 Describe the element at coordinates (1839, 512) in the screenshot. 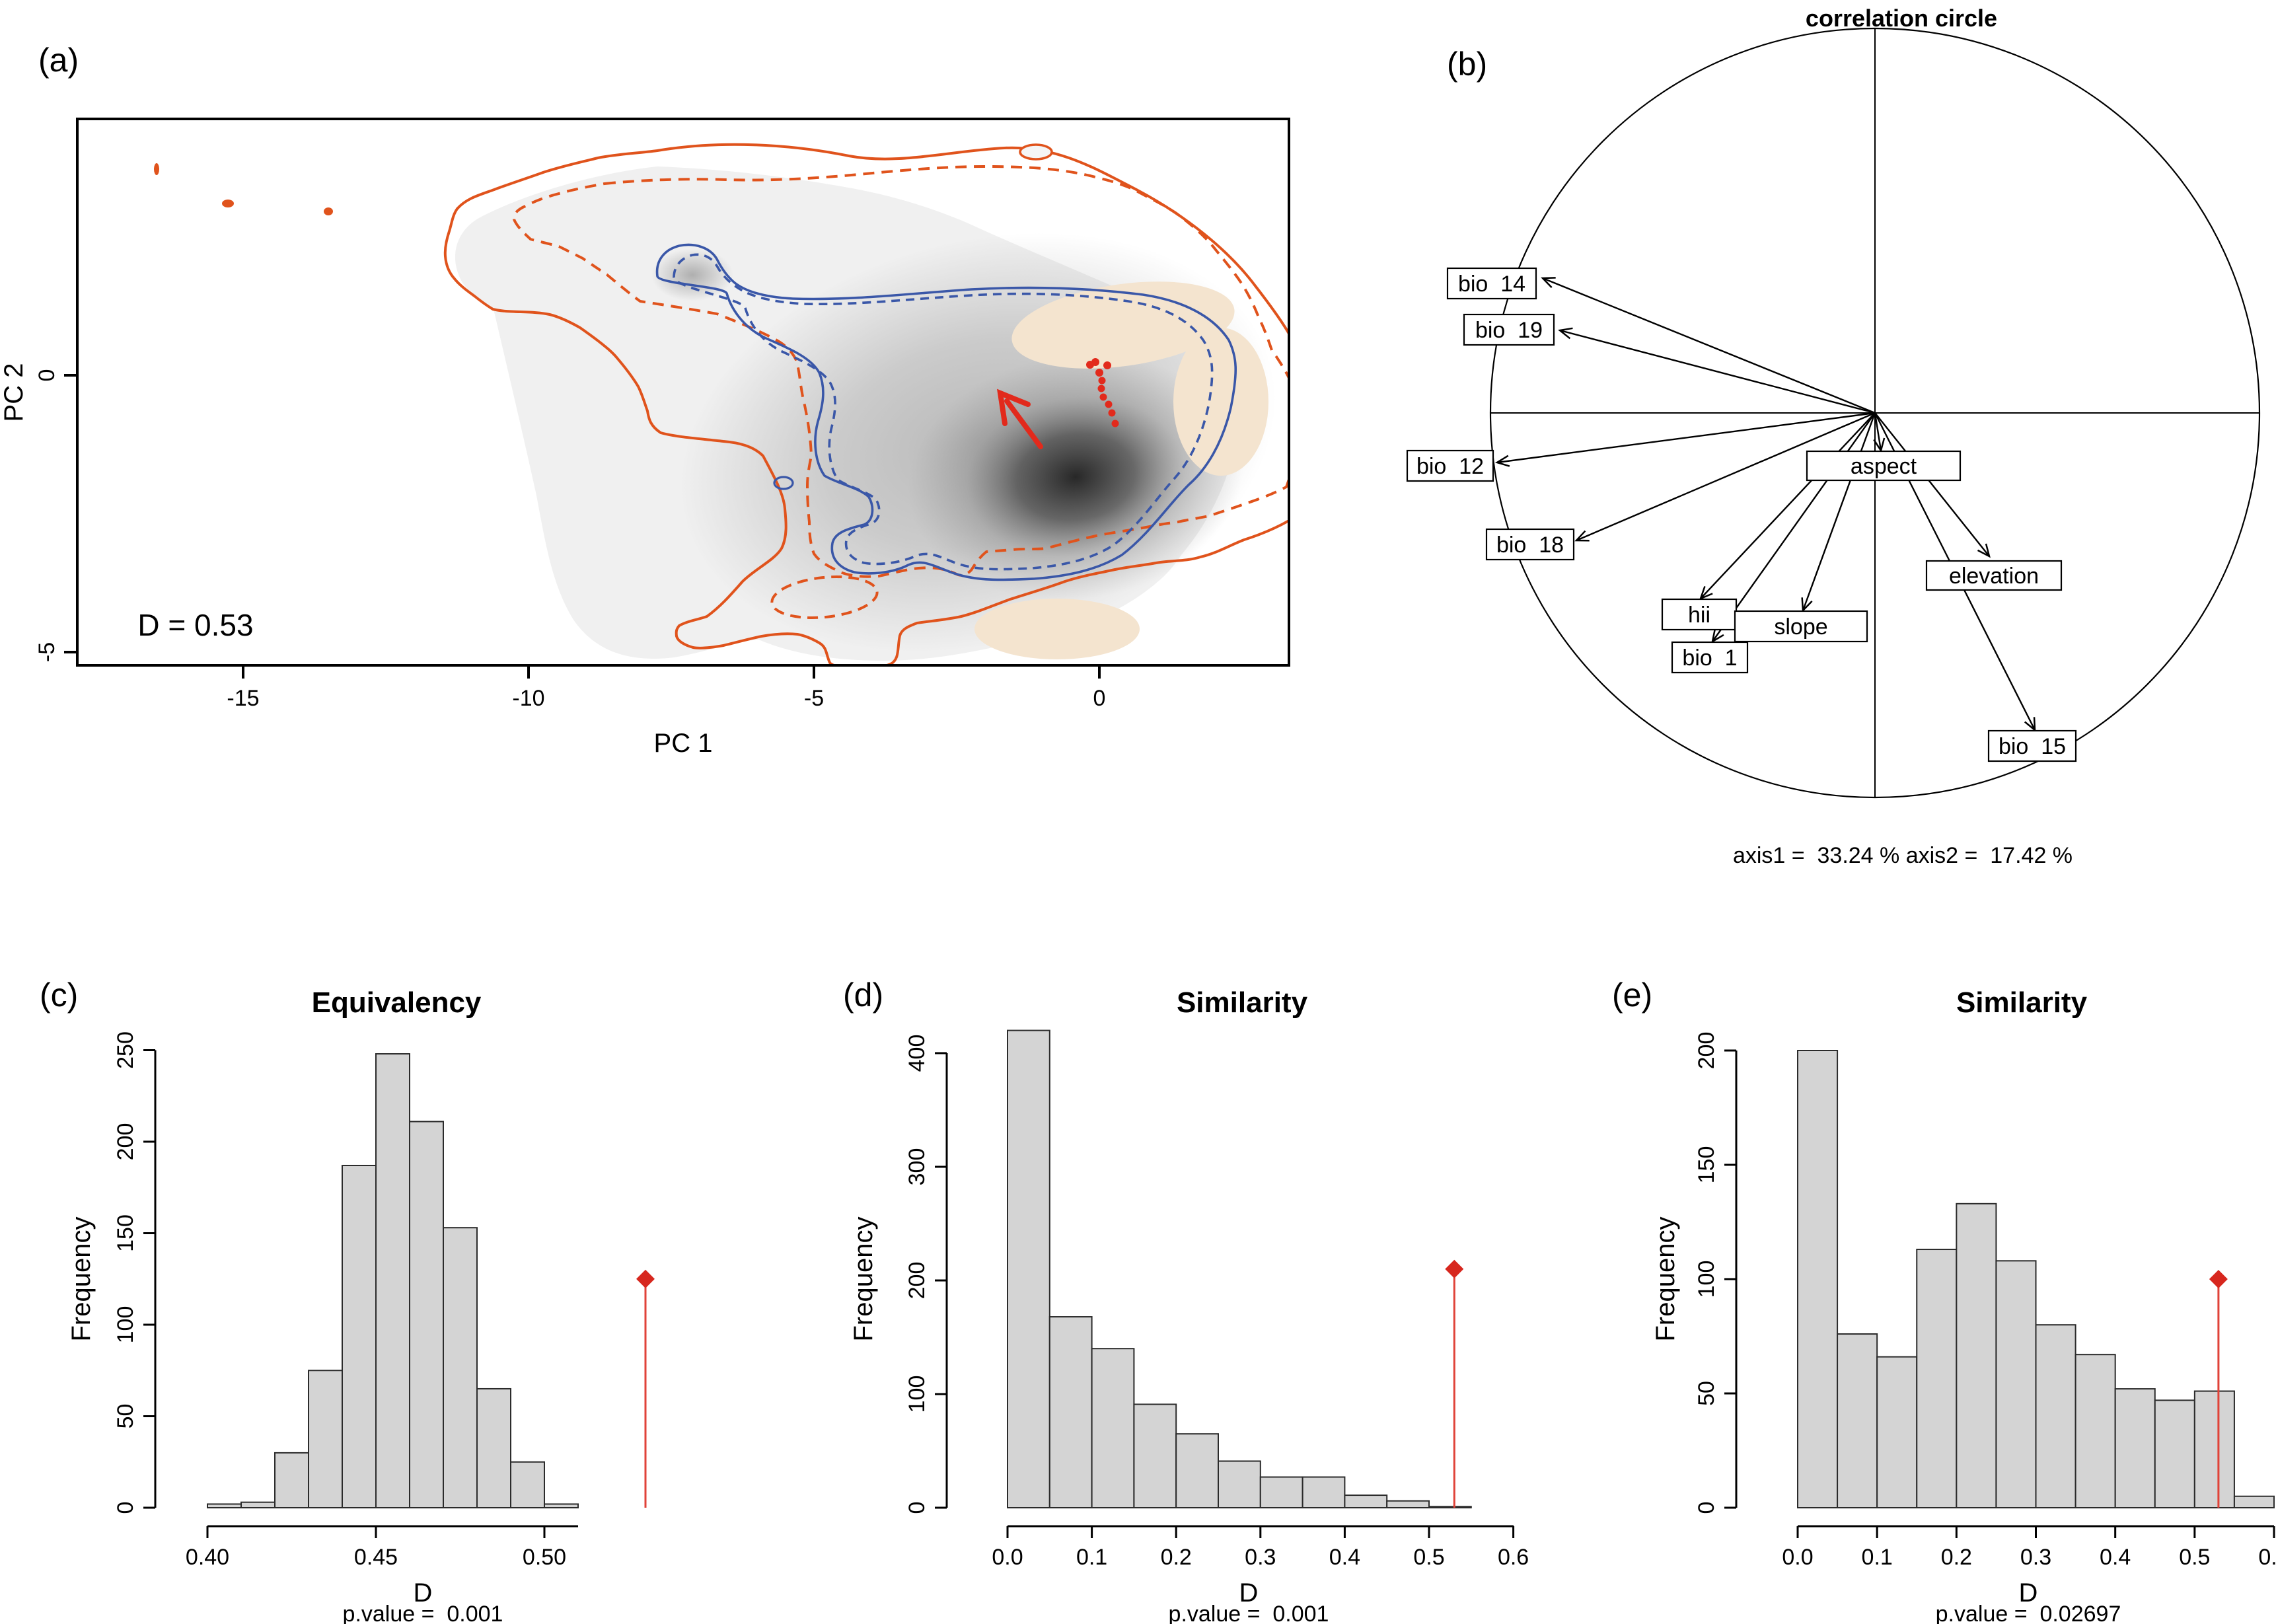

I see `cc-arrow-slope` at that location.